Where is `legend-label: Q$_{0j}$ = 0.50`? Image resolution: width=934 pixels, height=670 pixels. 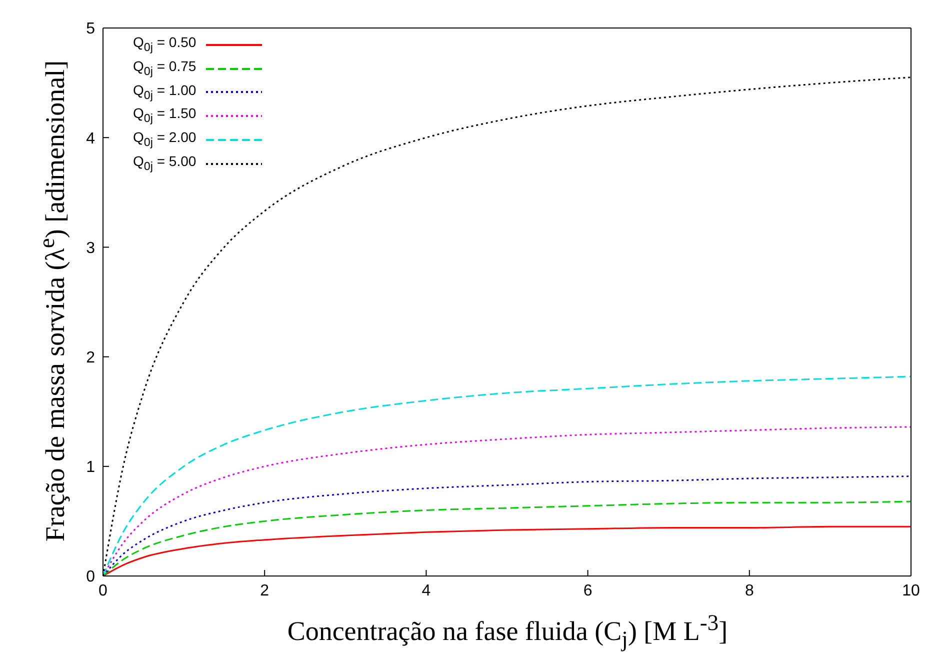
legend-label: Q$_{0j}$ = 0.50 is located at coordinates (164, 44).